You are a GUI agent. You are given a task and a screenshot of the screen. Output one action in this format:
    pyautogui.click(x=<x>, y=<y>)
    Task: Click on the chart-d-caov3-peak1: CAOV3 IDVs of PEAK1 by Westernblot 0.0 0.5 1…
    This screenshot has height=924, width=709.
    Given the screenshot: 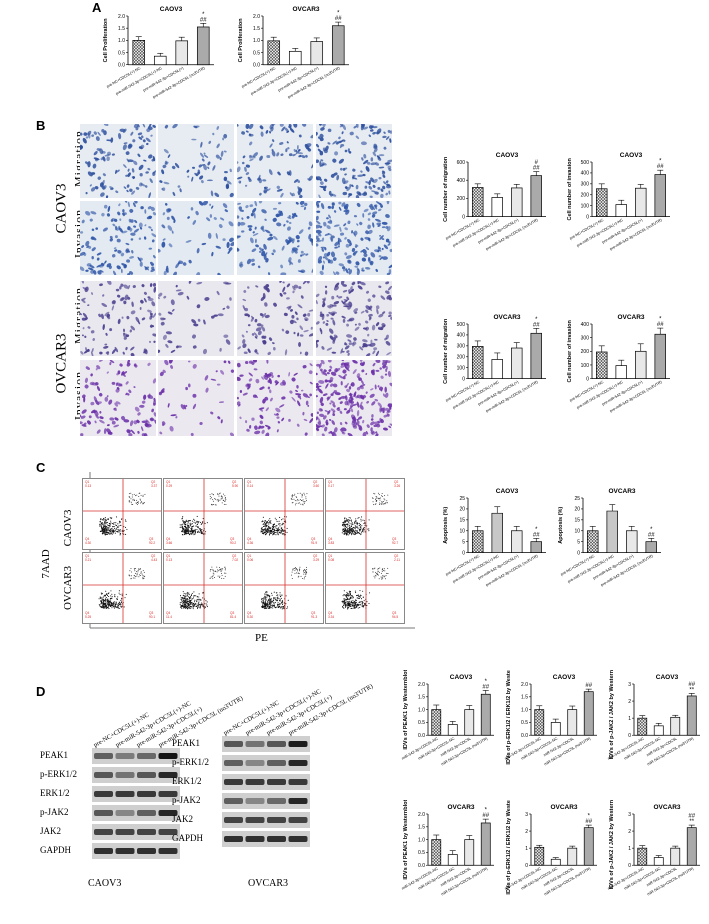 What is the action you would take?
    pyautogui.click(x=447, y=718)
    